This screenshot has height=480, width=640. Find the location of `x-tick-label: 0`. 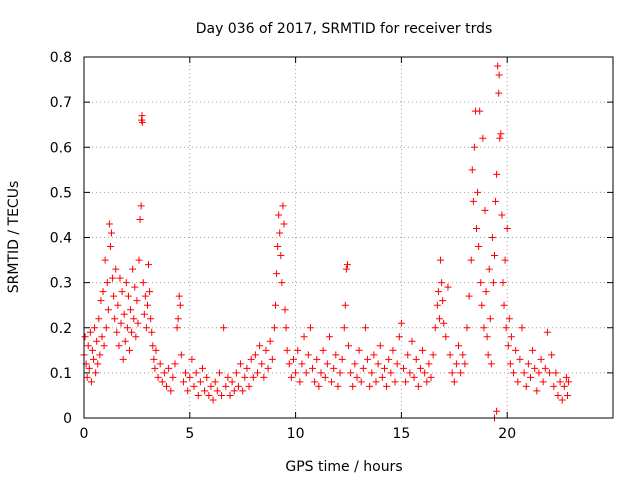

x-tick-label: 0 is located at coordinates (84, 434).